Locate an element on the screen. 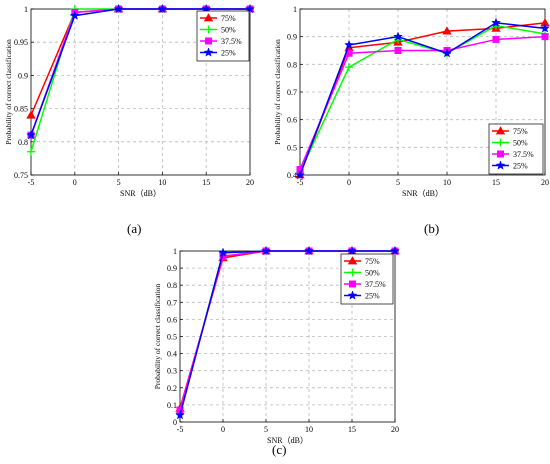 The height and width of the screenshot is (464, 550). y-tick-label: 0.1 is located at coordinates (172, 405).